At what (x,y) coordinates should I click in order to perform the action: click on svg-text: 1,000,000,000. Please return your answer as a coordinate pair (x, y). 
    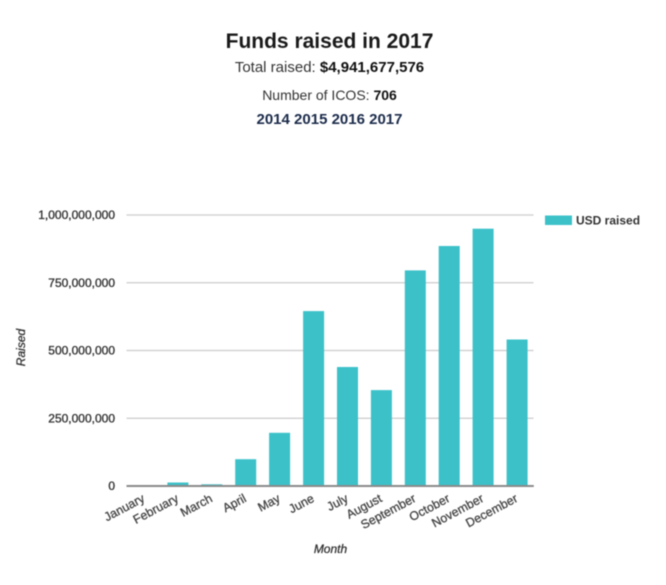
    Looking at the image, I should click on (76, 215).